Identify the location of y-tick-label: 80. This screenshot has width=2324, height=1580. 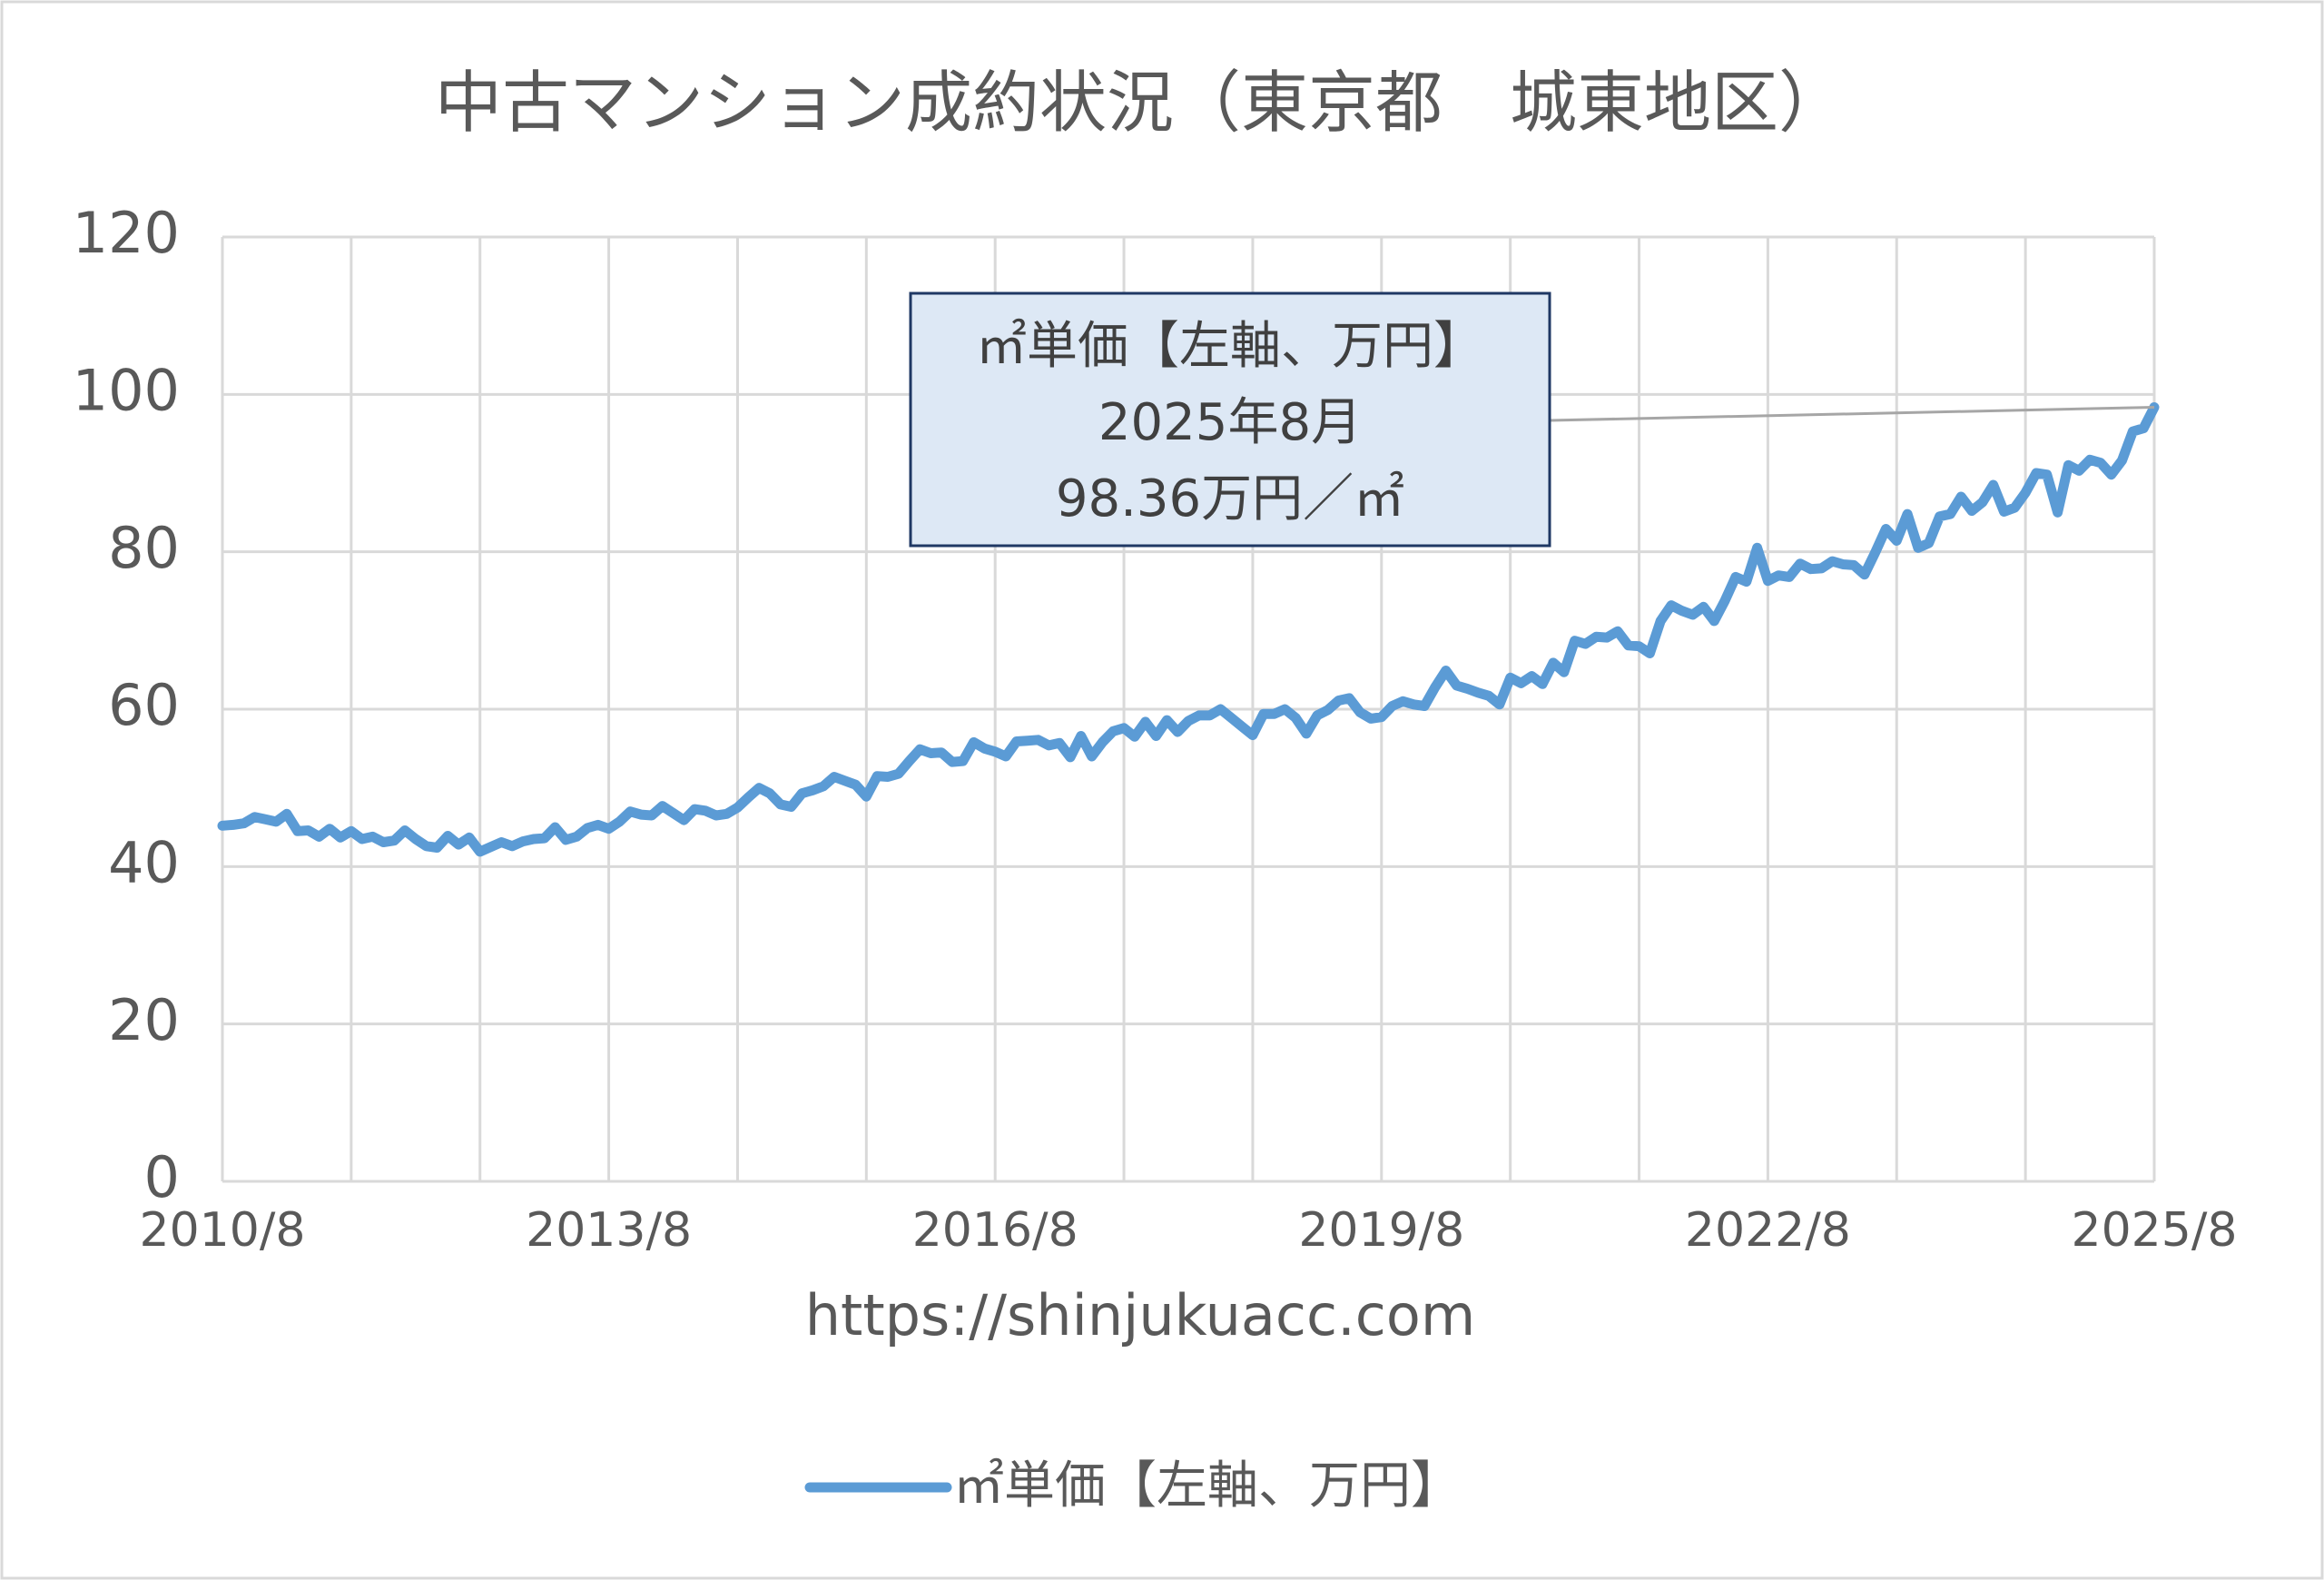
(144, 548).